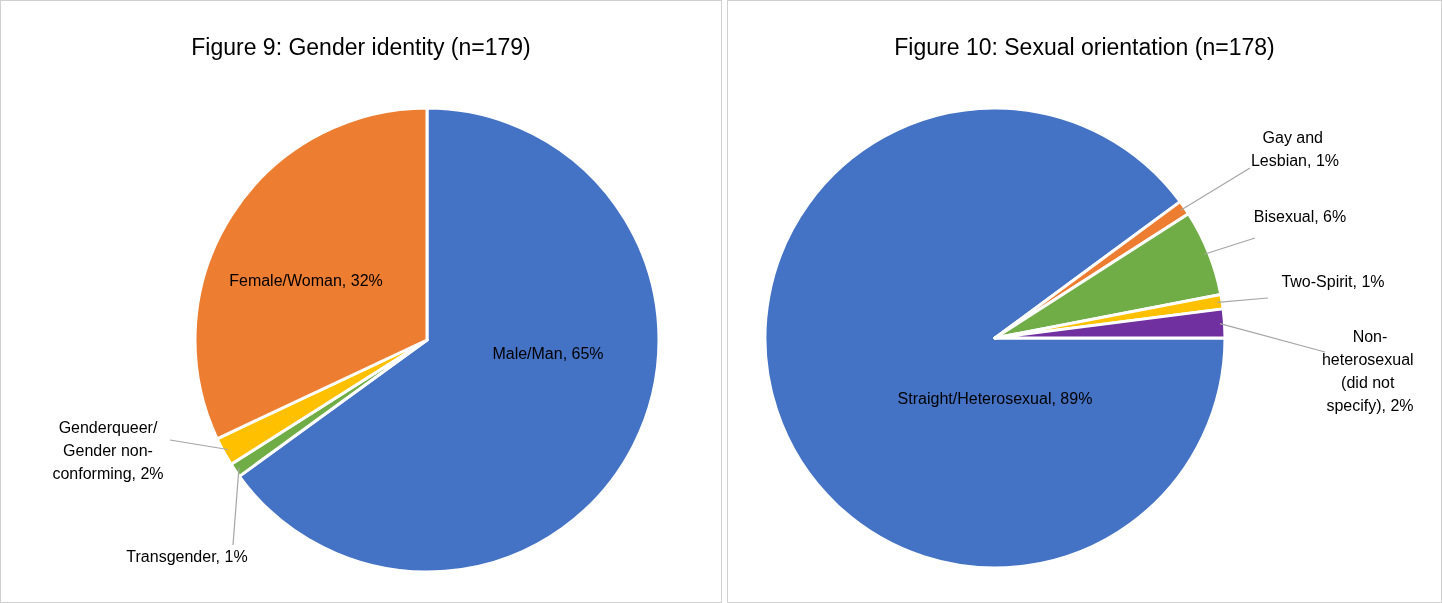 Image resolution: width=1442 pixels, height=603 pixels. What do you see at coordinates (187, 557) in the screenshot?
I see `slice-label: Transgender, 1%` at bounding box center [187, 557].